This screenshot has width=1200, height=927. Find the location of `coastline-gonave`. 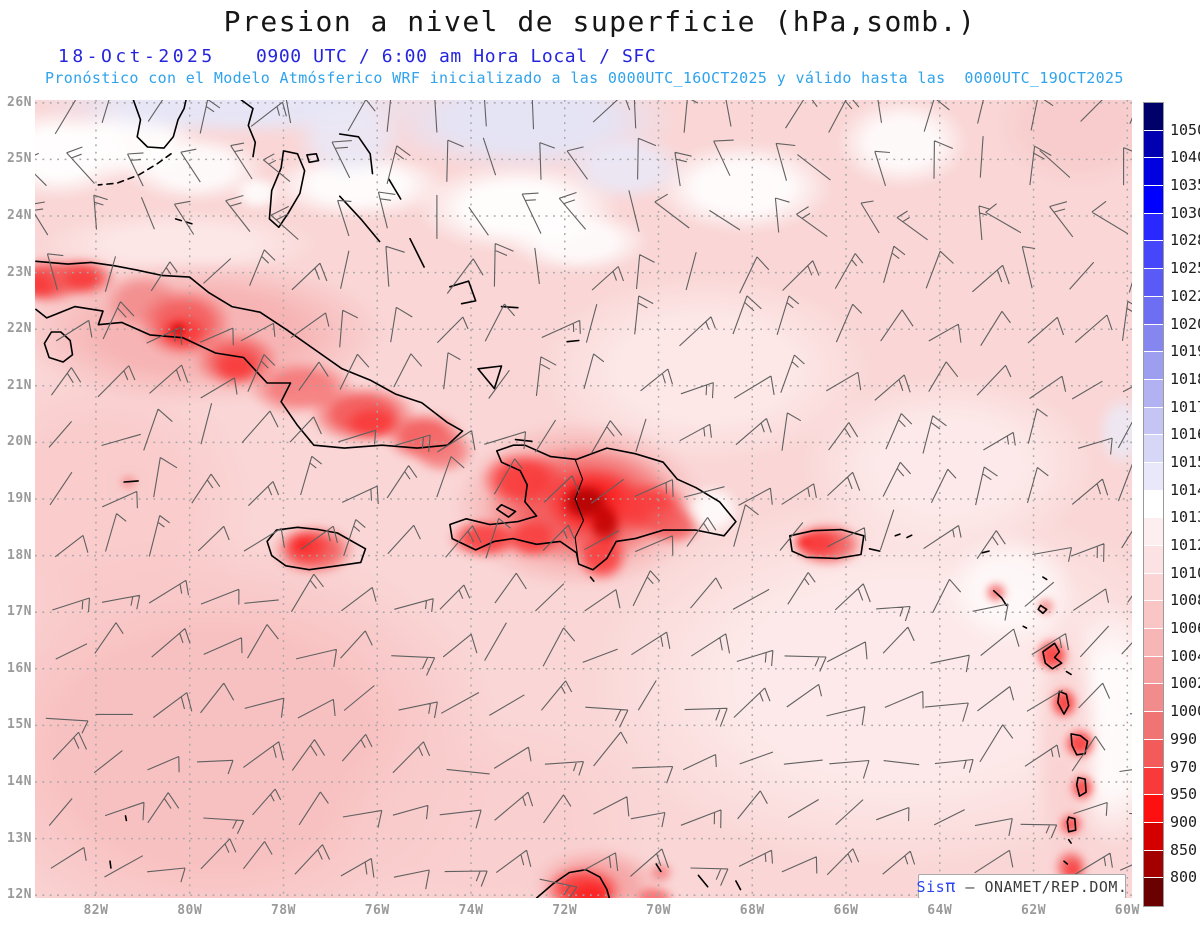

coastline-gonave is located at coordinates (506, 510).